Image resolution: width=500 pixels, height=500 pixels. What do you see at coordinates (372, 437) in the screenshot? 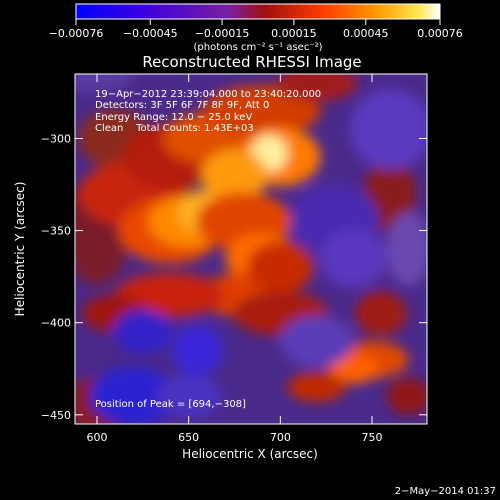
I see `x-tick-label: 750` at bounding box center [372, 437].